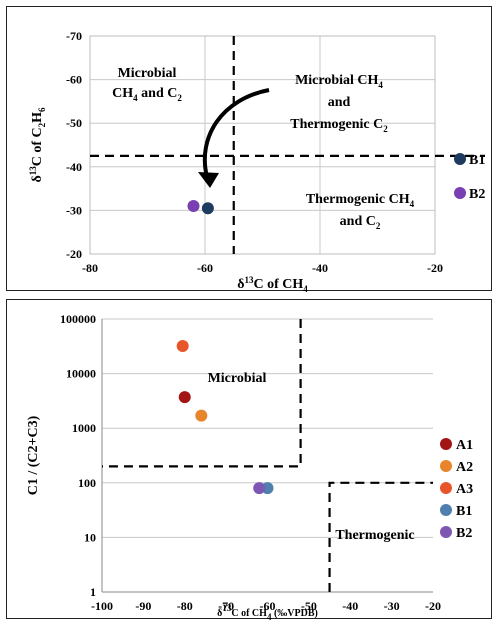  Describe the element at coordinates (74, 254) in the screenshot. I see `y-tick-label: -20` at that location.